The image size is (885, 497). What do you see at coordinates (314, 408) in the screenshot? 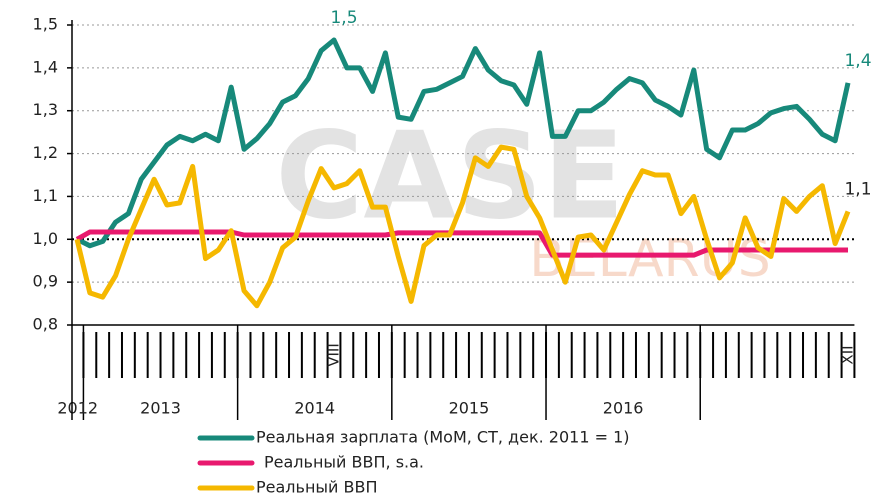
I see `year-label: 2014` at bounding box center [314, 408].